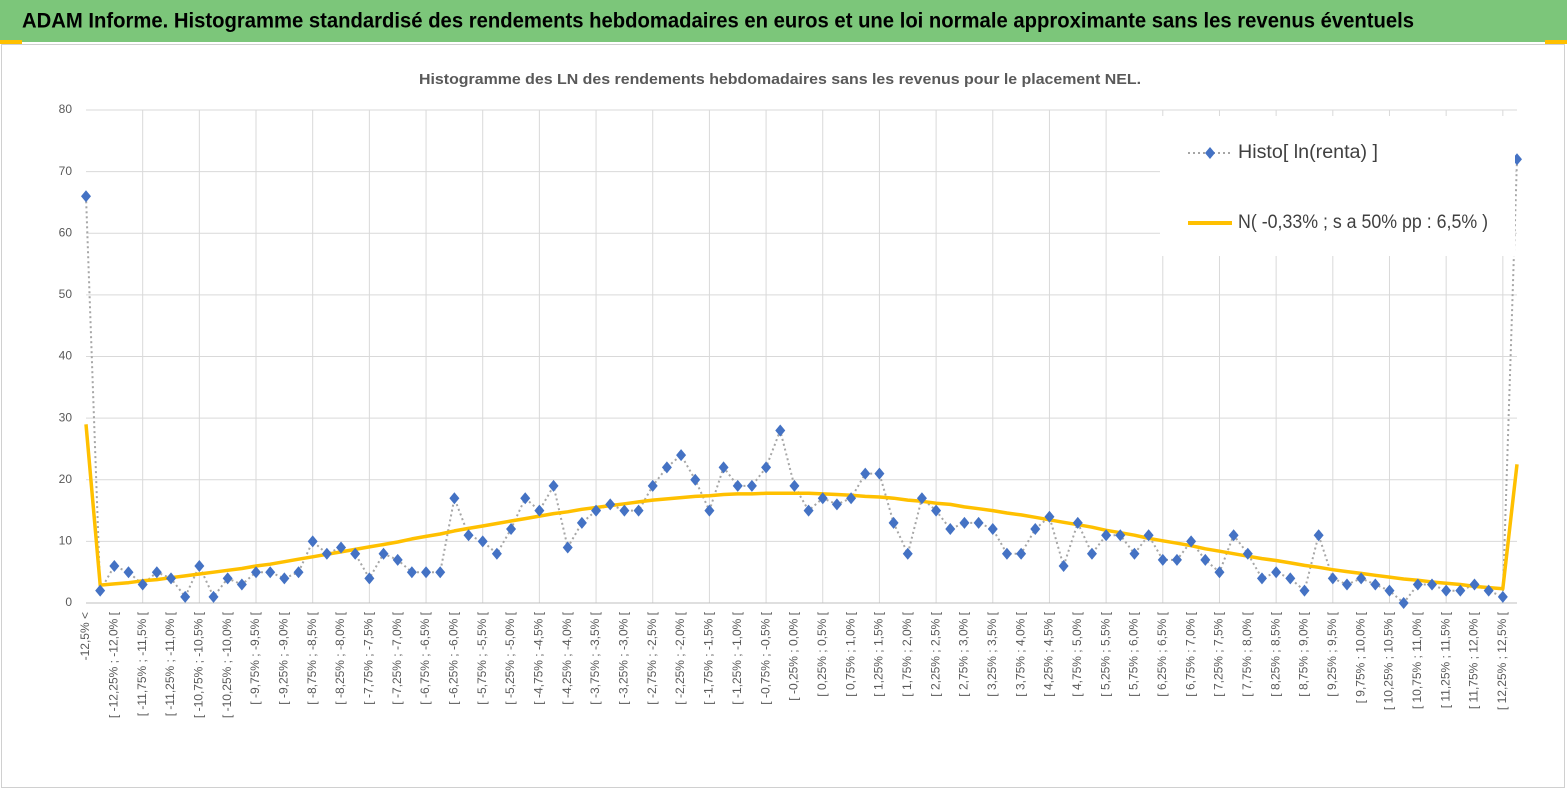 Image resolution: width=1567 pixels, height=790 pixels. What do you see at coordinates (992, 653) in the screenshot?
I see `x-tick-label: [ 3,25% ; 3,5% [` at bounding box center [992, 653].